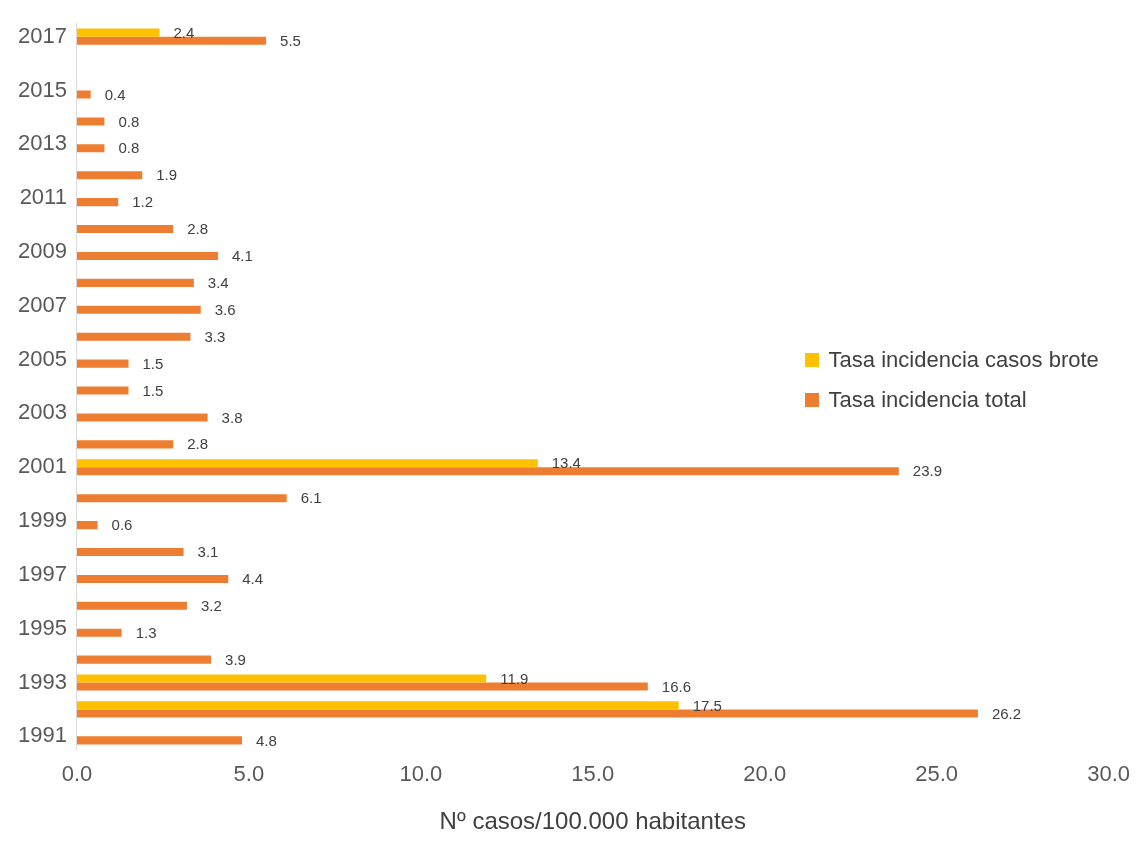 The image size is (1142, 845). What do you see at coordinates (42, 251) in the screenshot?
I see `y-tick-label: 2009` at bounding box center [42, 251].